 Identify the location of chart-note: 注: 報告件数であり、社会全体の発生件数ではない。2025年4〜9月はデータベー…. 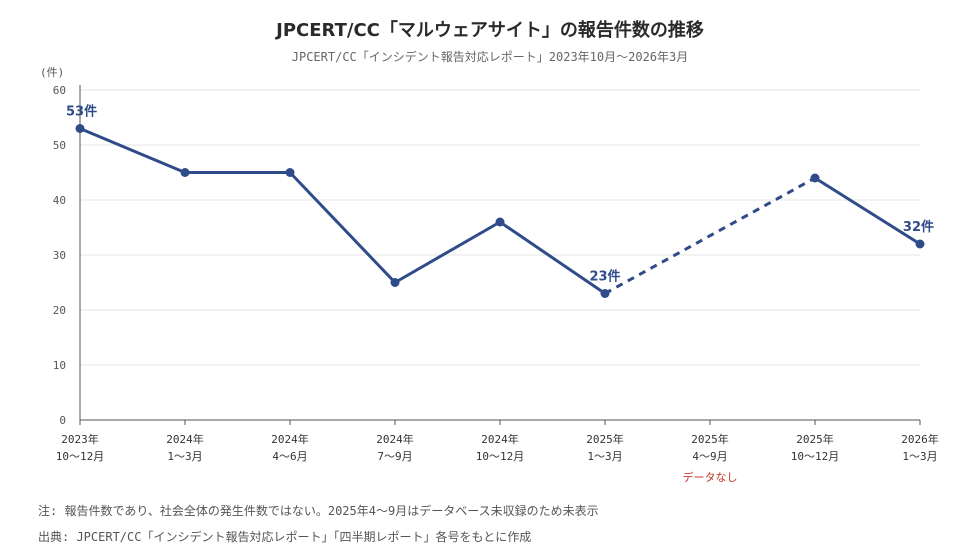
(318, 511).